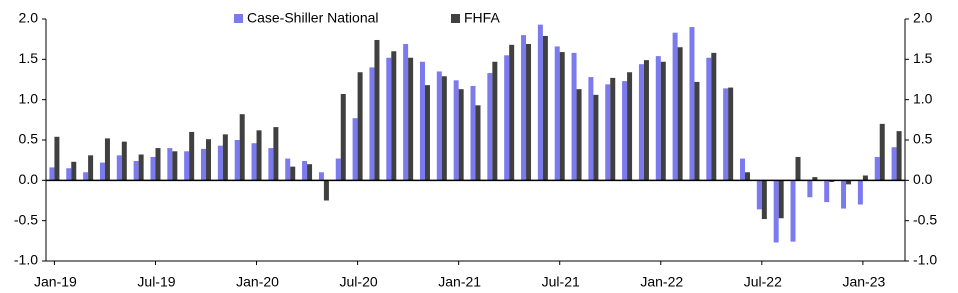 The image size is (958, 293). I want to click on y-tick-label: -0.5, so click(26, 219).